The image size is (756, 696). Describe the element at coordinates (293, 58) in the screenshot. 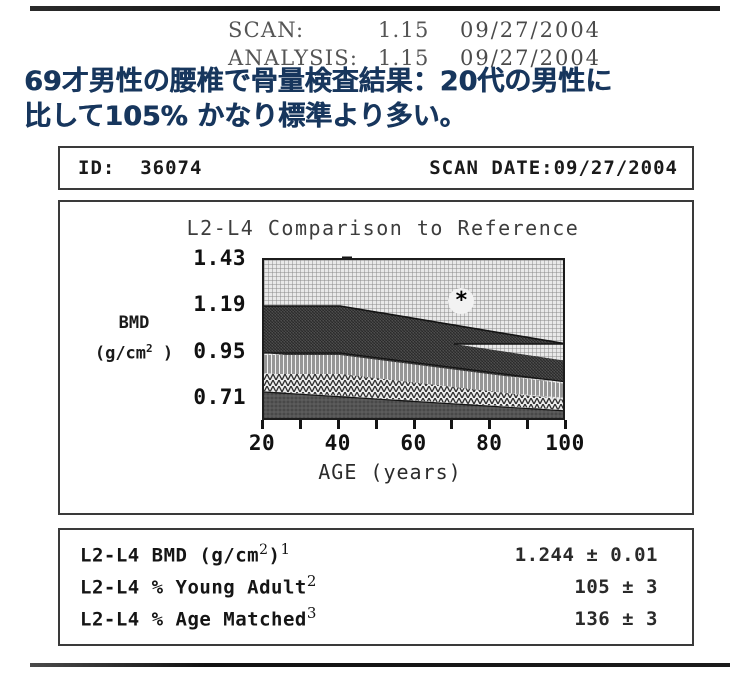

I see `analysis-label: ANALYSIS:` at that location.